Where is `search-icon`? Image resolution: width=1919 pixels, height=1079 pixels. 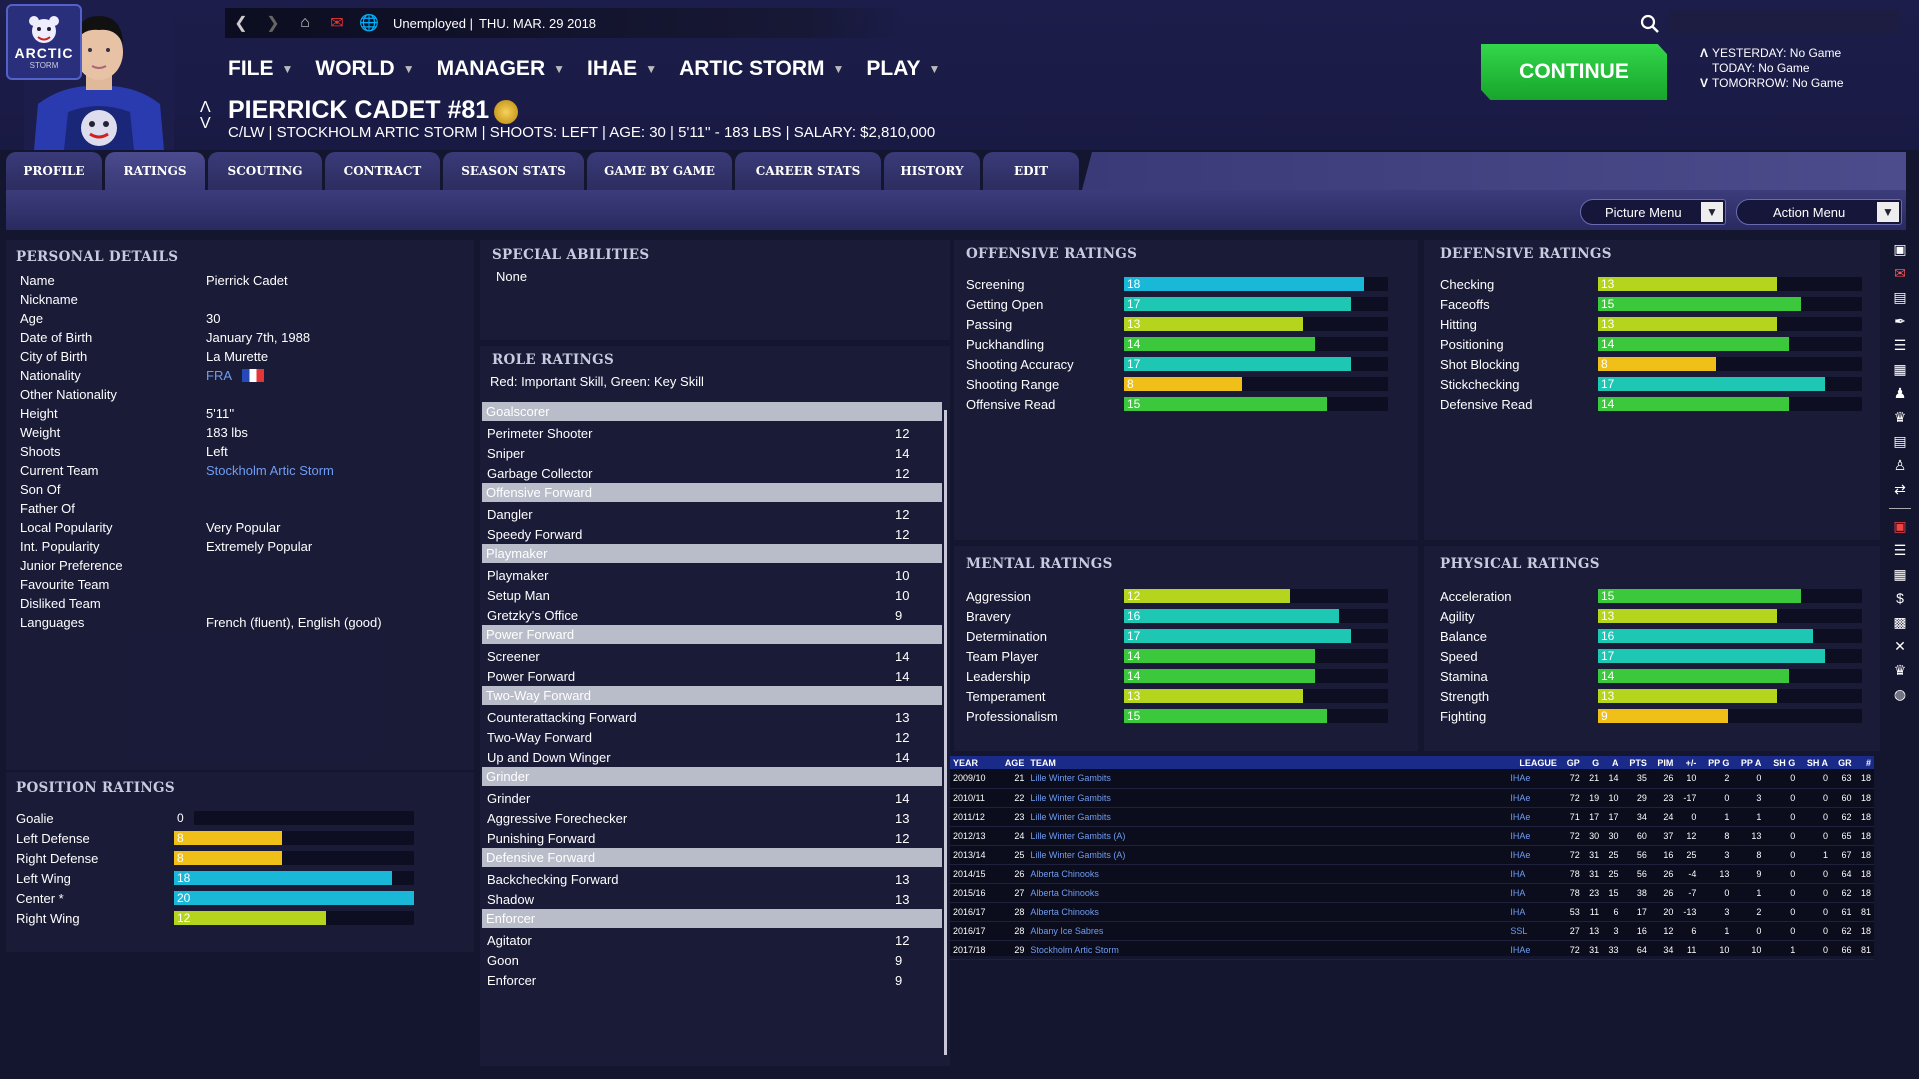
search-icon is located at coordinates (1650, 24).